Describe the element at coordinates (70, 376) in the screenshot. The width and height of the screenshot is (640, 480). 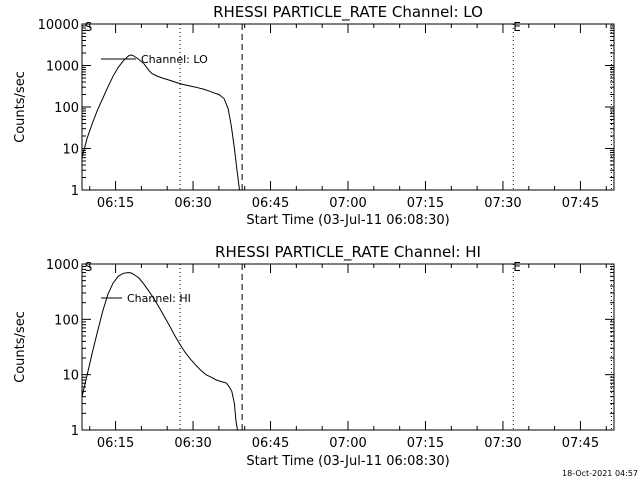
I see `hi-y-tick-label: 10` at that location.